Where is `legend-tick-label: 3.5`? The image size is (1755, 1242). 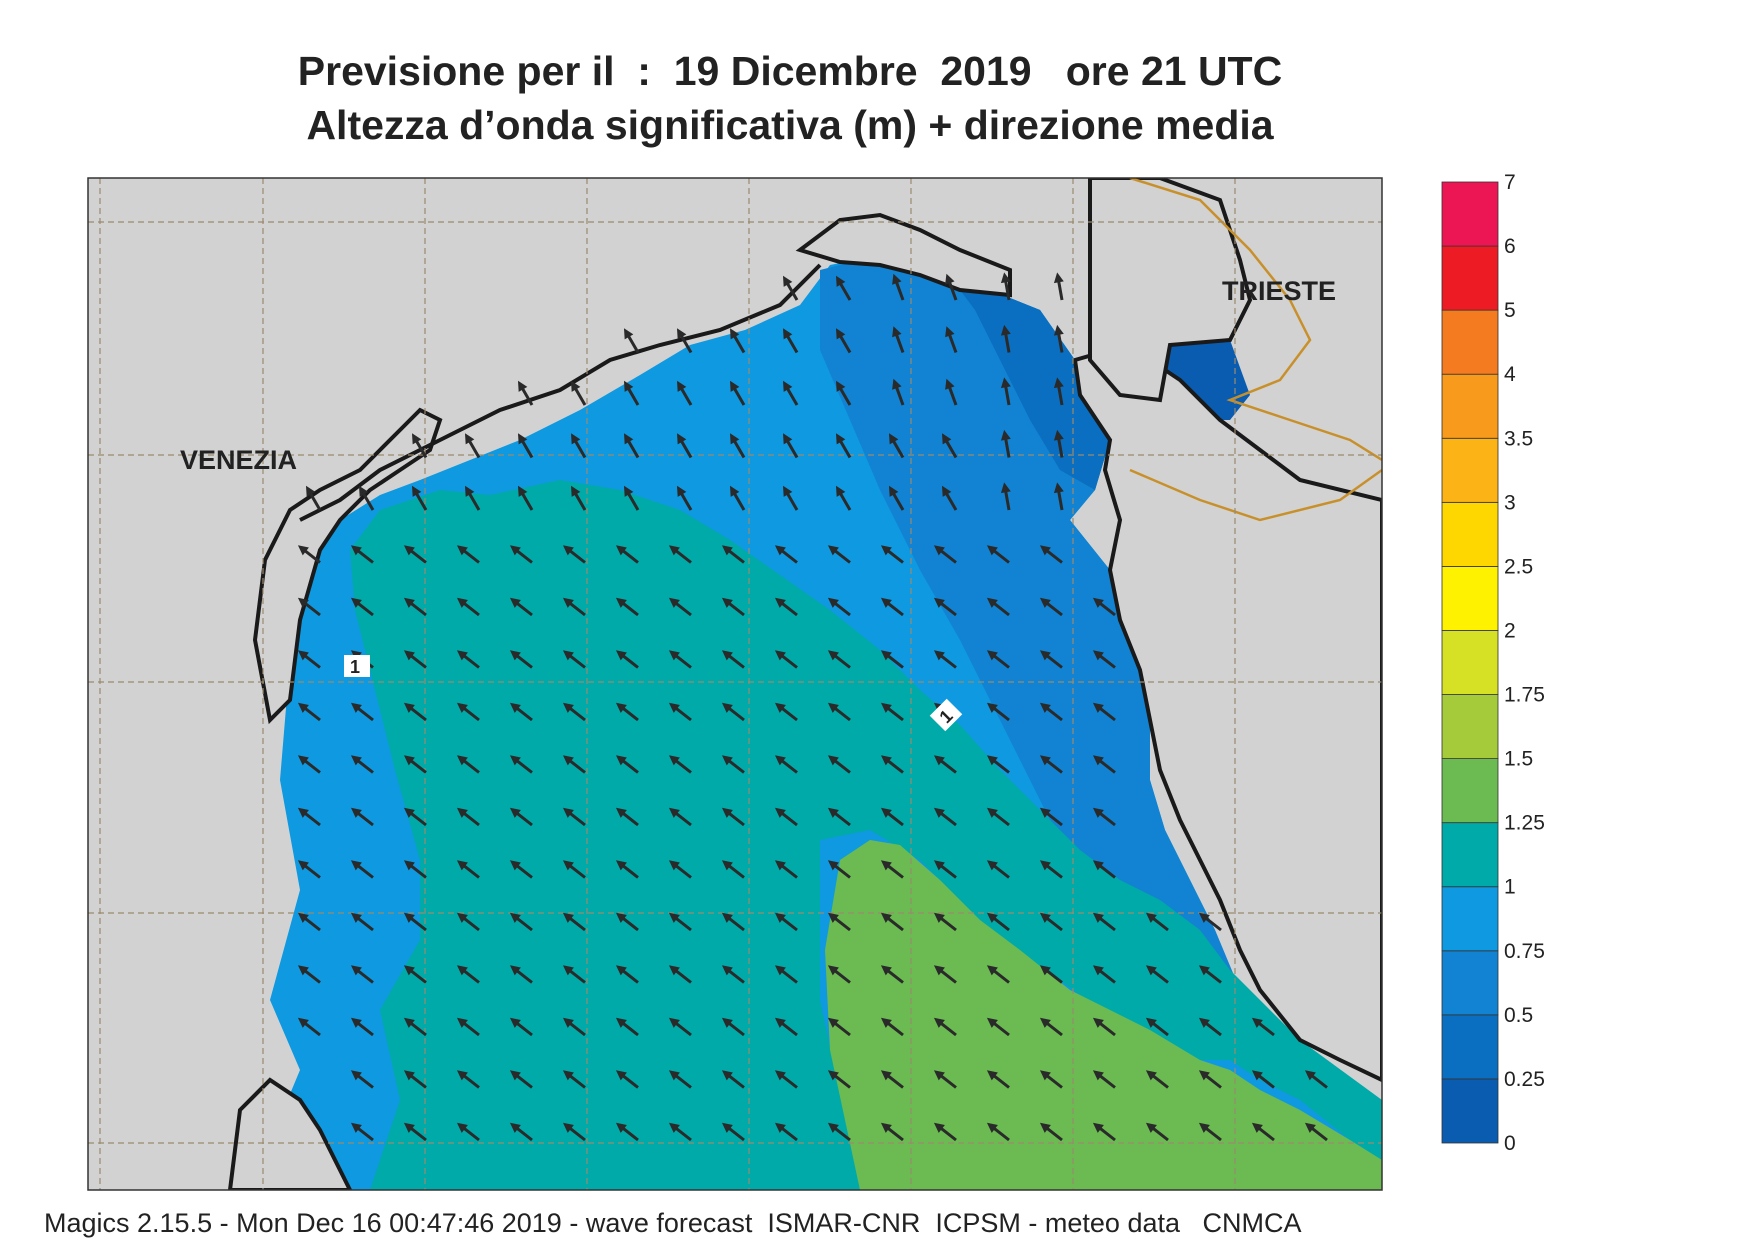 legend-tick-label: 3.5 is located at coordinates (1518, 438).